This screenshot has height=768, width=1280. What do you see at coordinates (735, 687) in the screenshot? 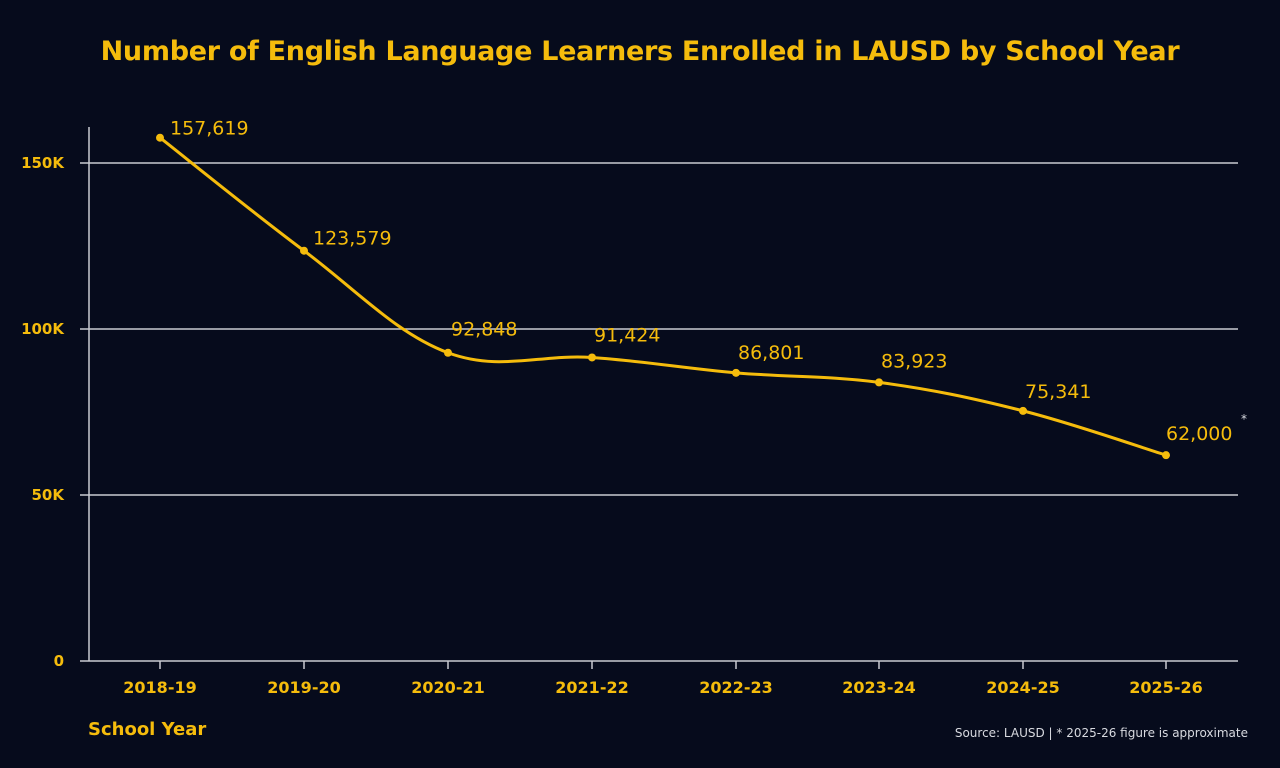
I see `x-tick-label: 2022-23` at bounding box center [735, 687].